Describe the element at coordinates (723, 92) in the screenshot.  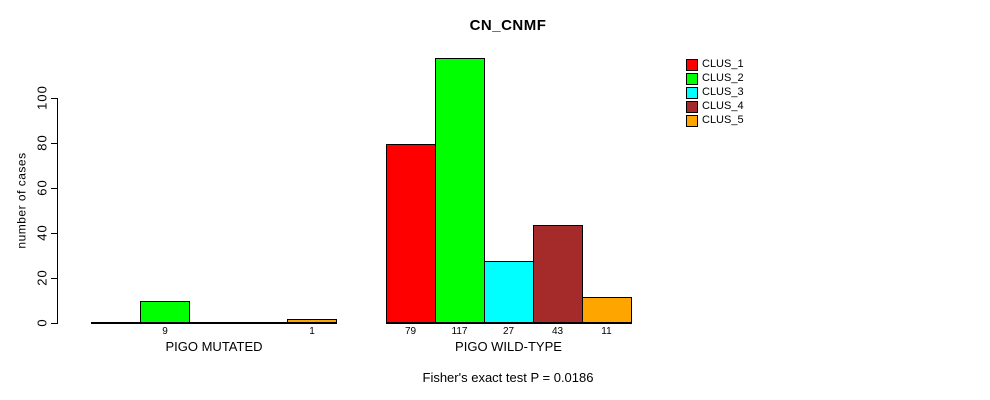
I see `legend-label: CLUS_3` at that location.